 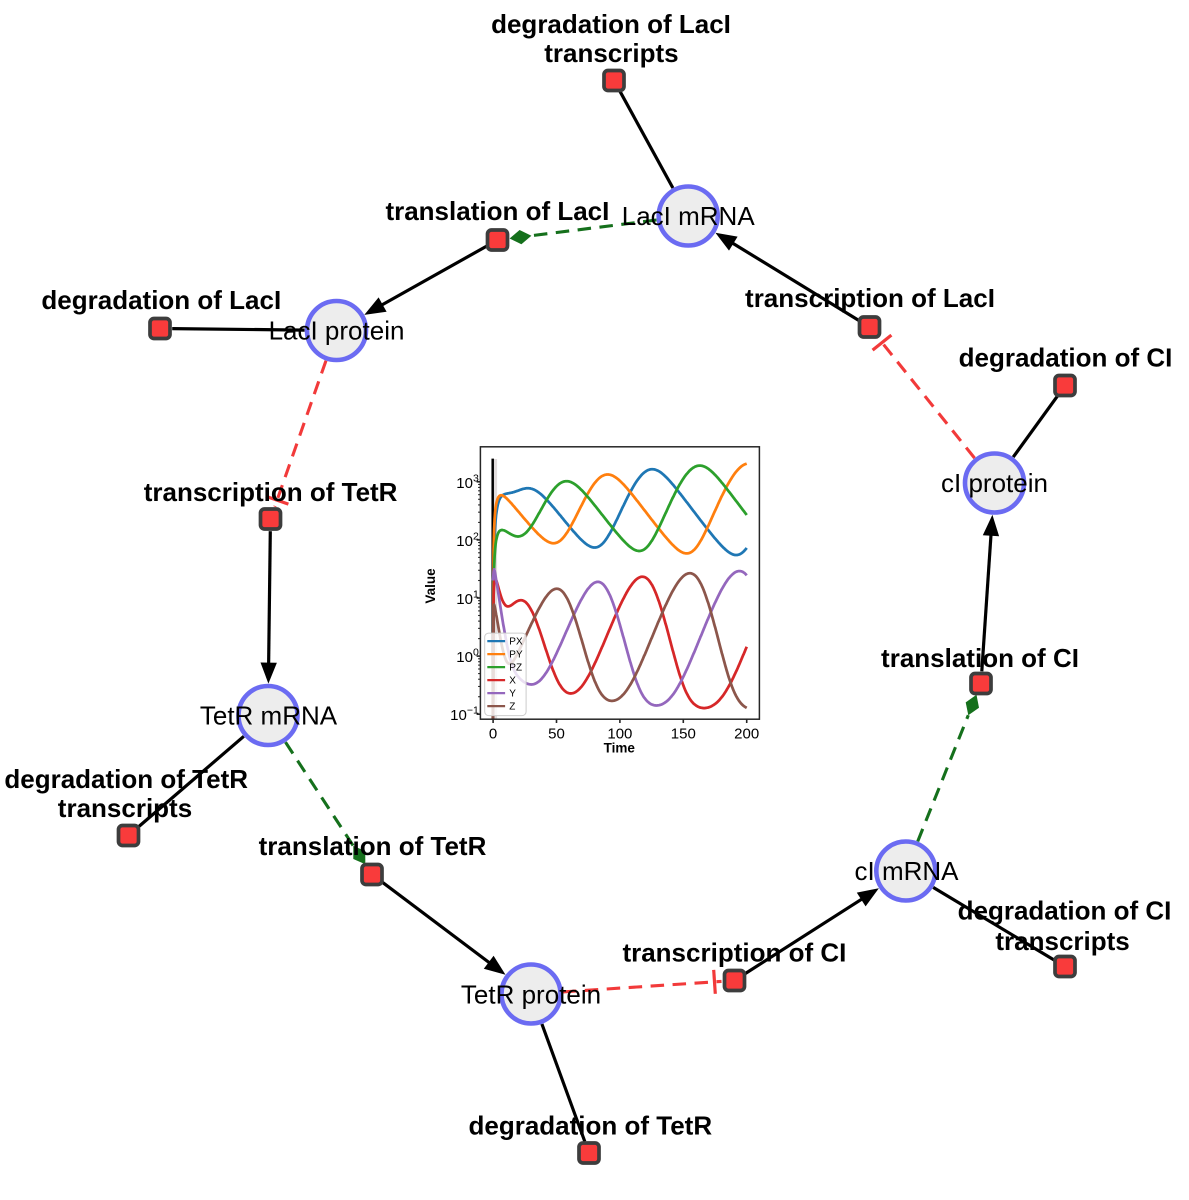 What do you see at coordinates (373, 846) in the screenshot?
I see `svg-text: translation of TetR` at bounding box center [373, 846].